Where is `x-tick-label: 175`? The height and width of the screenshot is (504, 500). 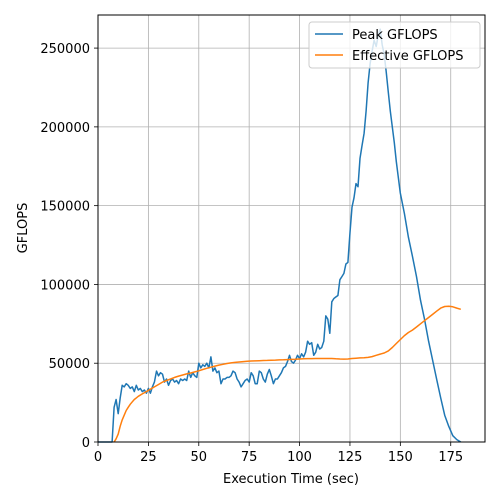
x-tick-label: 175 is located at coordinates (450, 457).